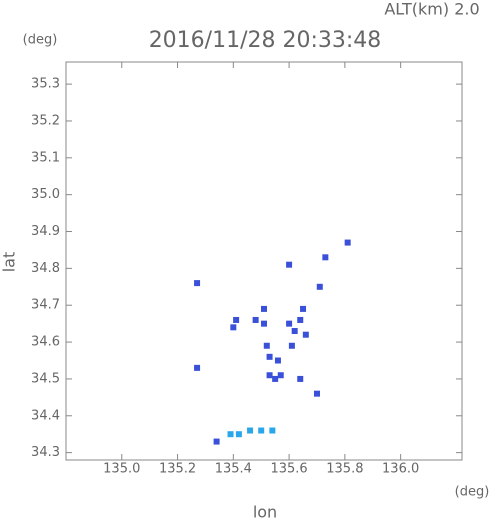 The width and height of the screenshot is (491, 521). I want to click on x-axis-label: lon, so click(265, 512).